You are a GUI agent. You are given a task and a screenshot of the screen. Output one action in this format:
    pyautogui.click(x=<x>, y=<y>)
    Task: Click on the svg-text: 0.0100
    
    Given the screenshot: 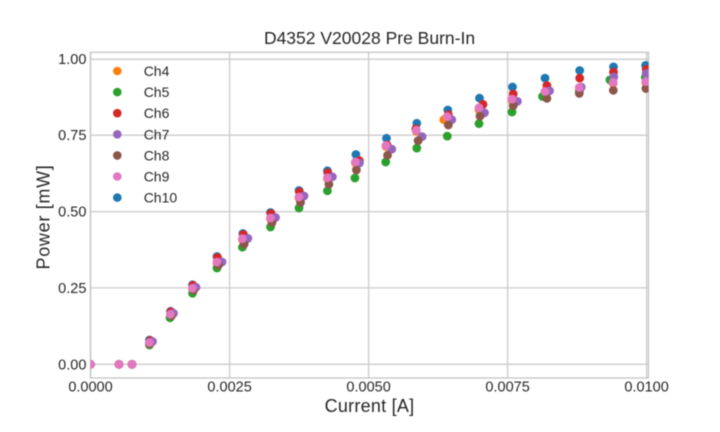 What is the action you would take?
    pyautogui.click(x=646, y=388)
    